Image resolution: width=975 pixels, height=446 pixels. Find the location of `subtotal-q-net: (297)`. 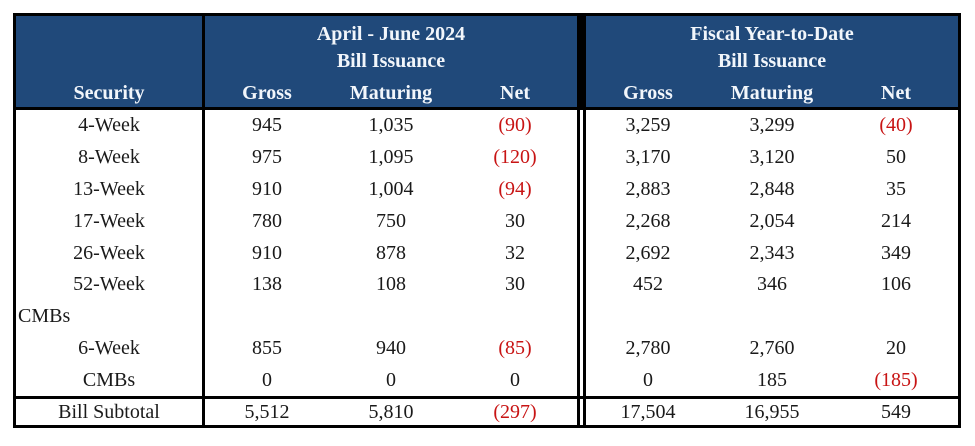

subtotal-q-net: (297) is located at coordinates (515, 411).